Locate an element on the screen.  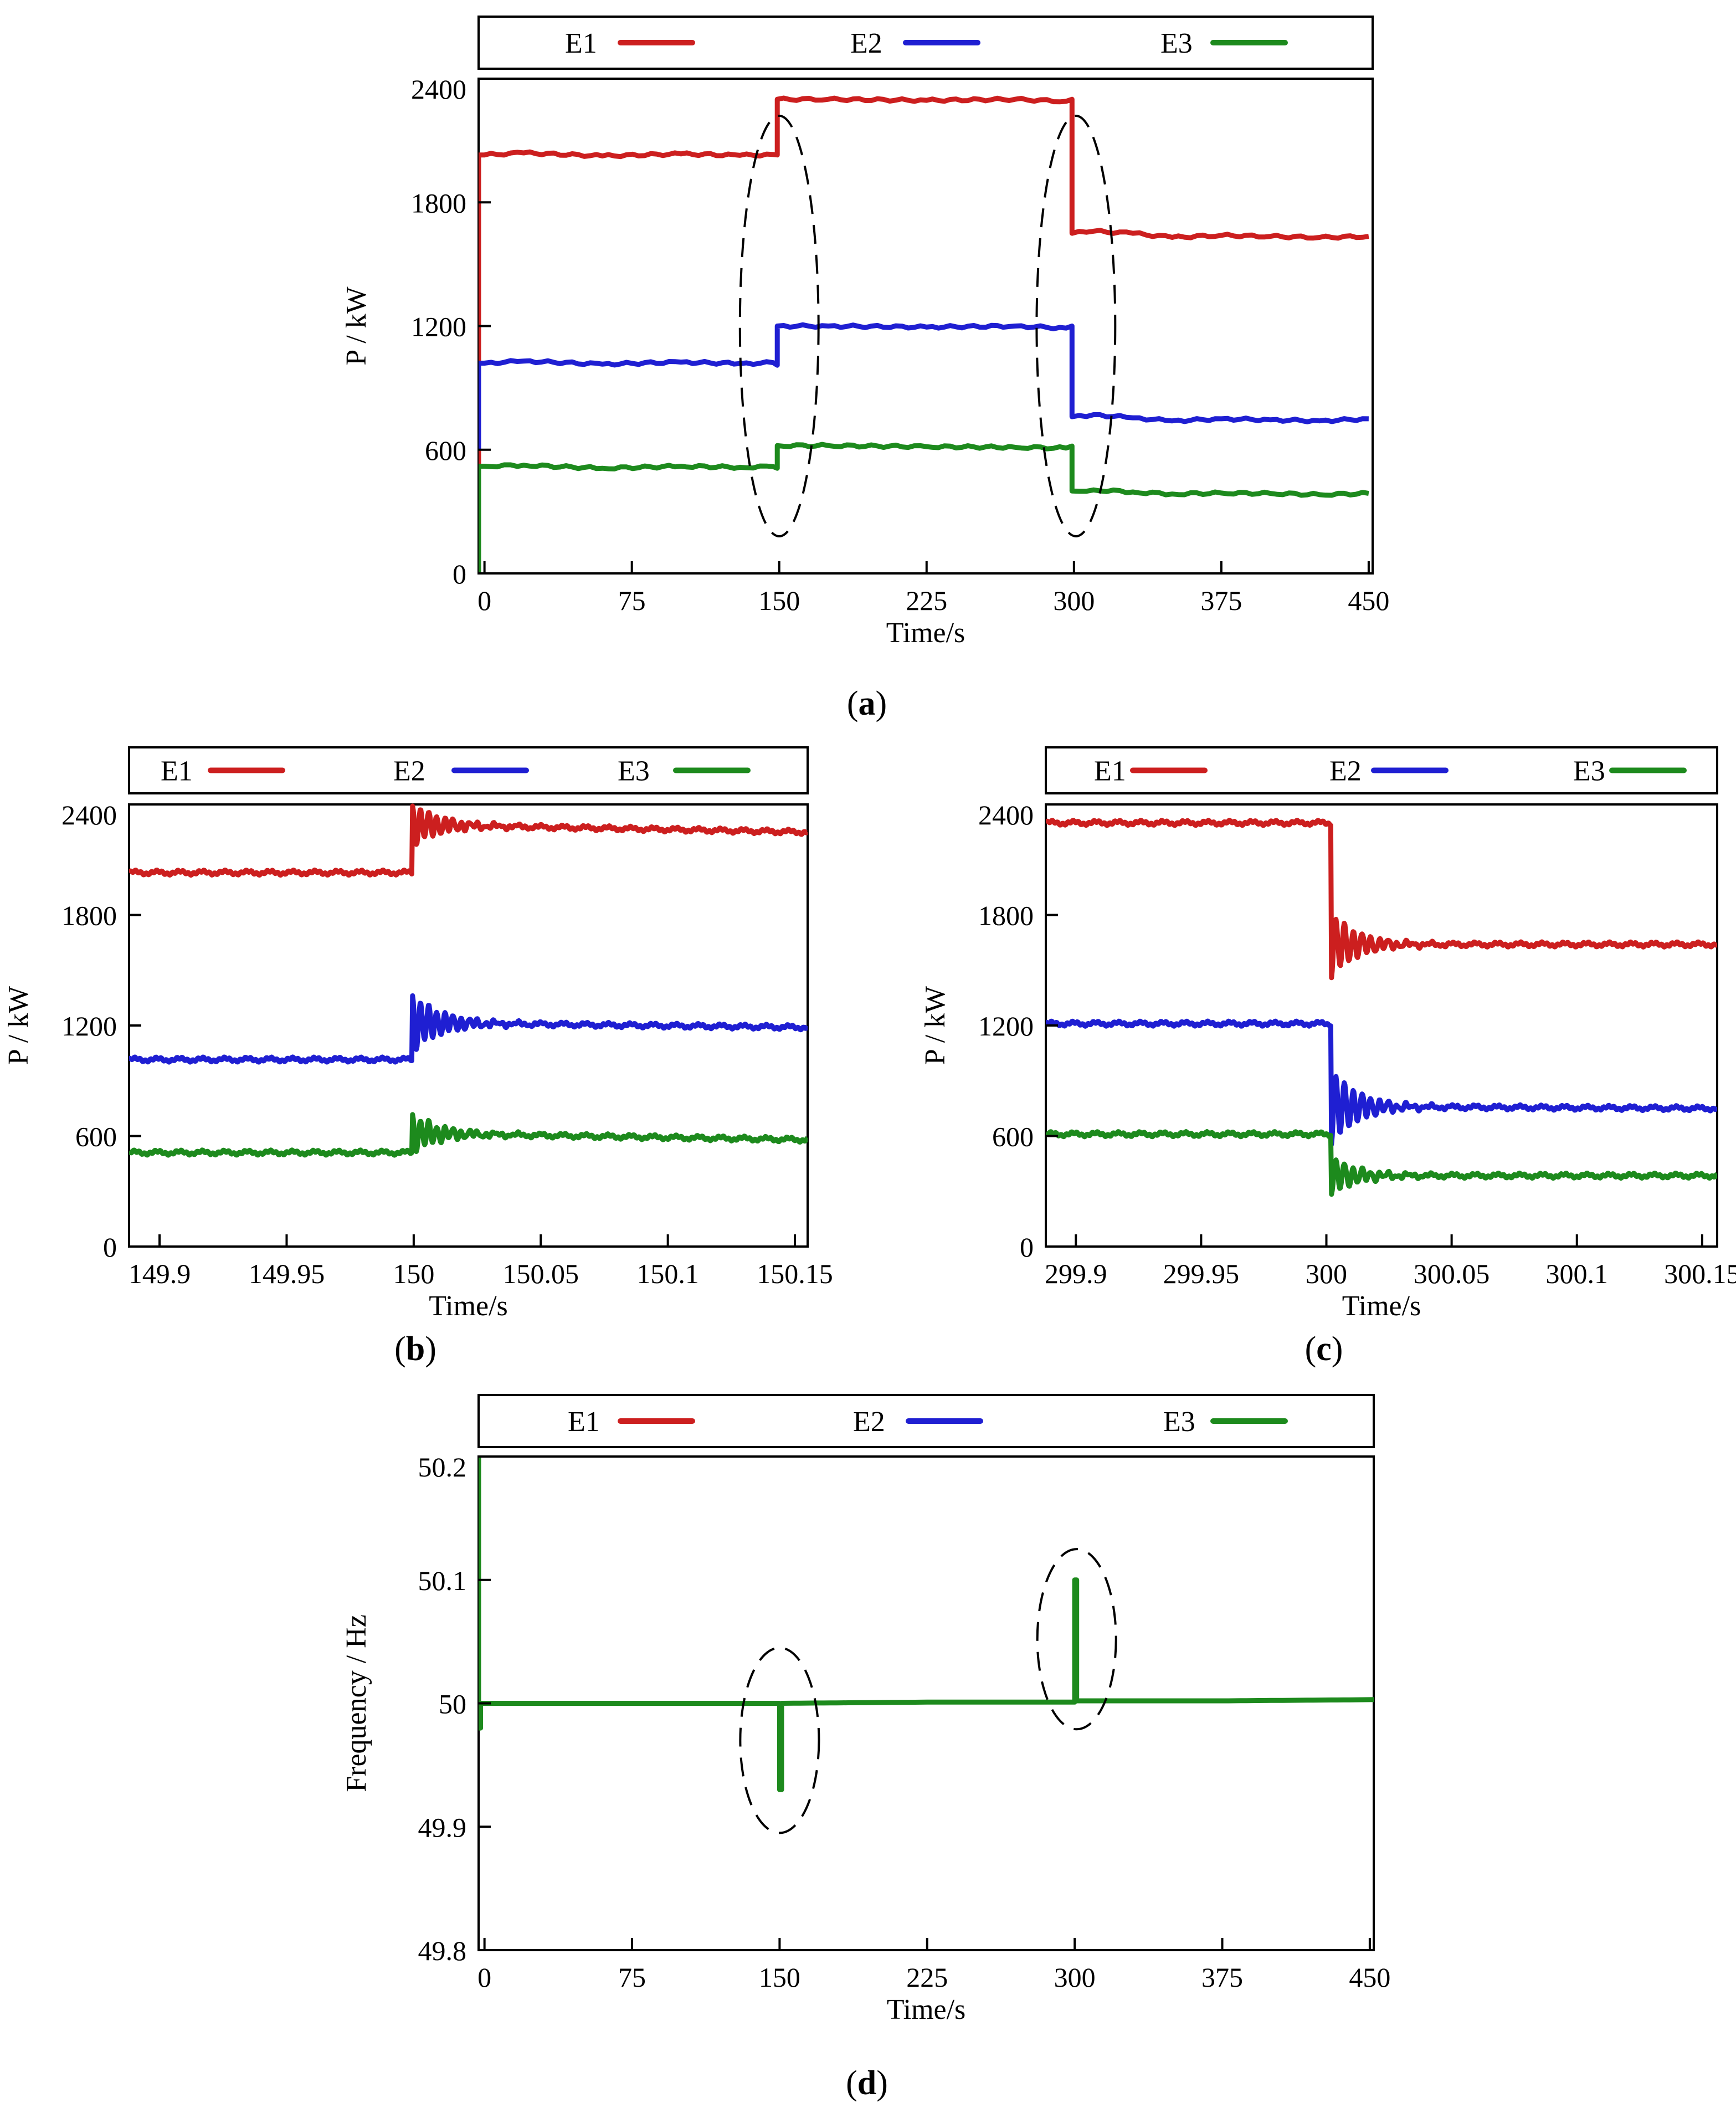
x-tick-label: 150.1 is located at coordinates (667, 1273).